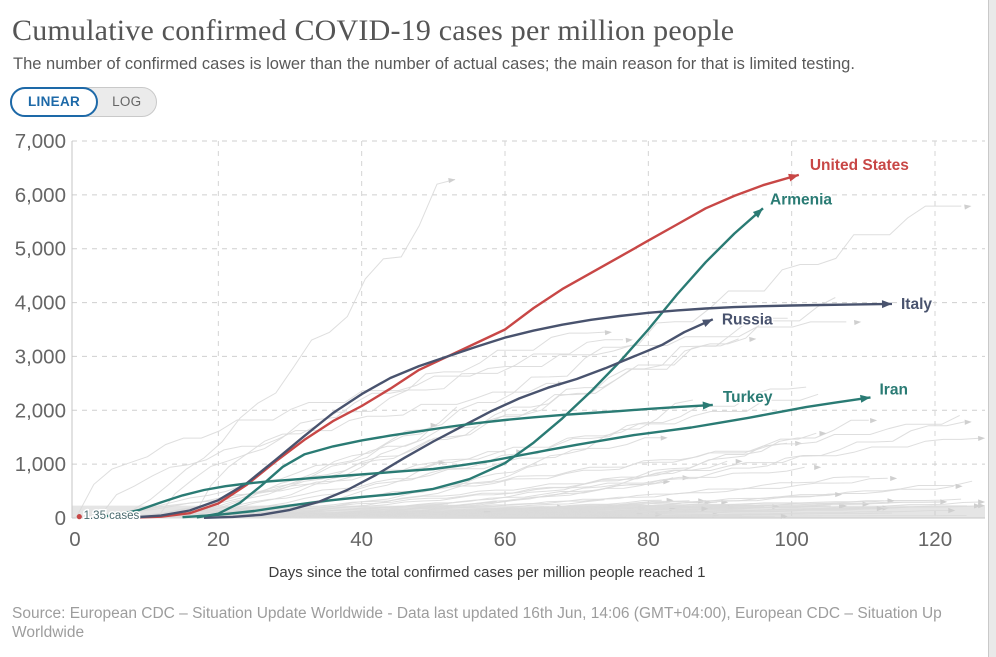 This screenshot has height=657, width=996. I want to click on series-arrow-italy, so click(887, 304).